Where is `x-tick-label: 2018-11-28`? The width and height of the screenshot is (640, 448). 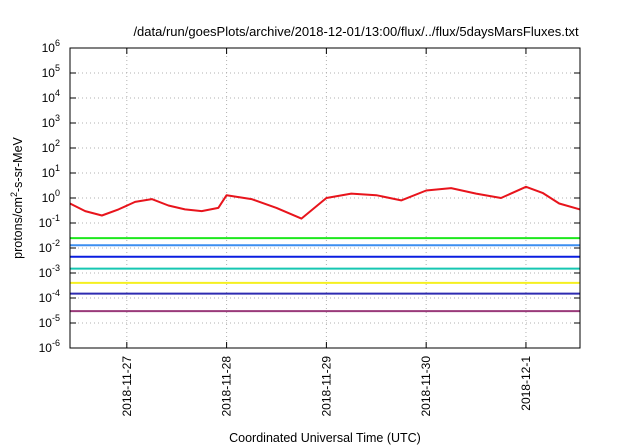
x-tick-label: 2018-11-28 is located at coordinates (227, 386).